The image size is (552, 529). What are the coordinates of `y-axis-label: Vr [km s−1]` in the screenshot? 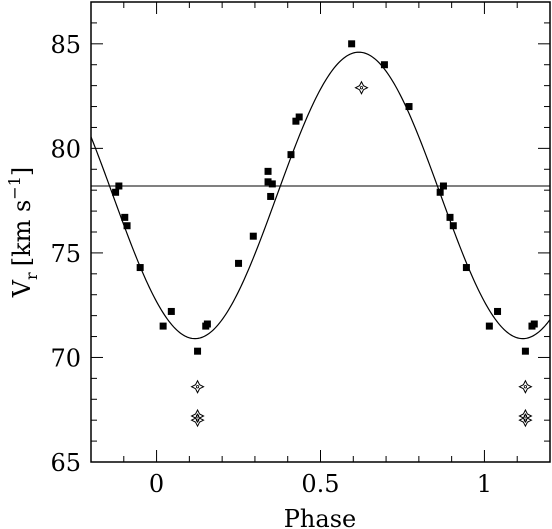 It's located at (23, 233).